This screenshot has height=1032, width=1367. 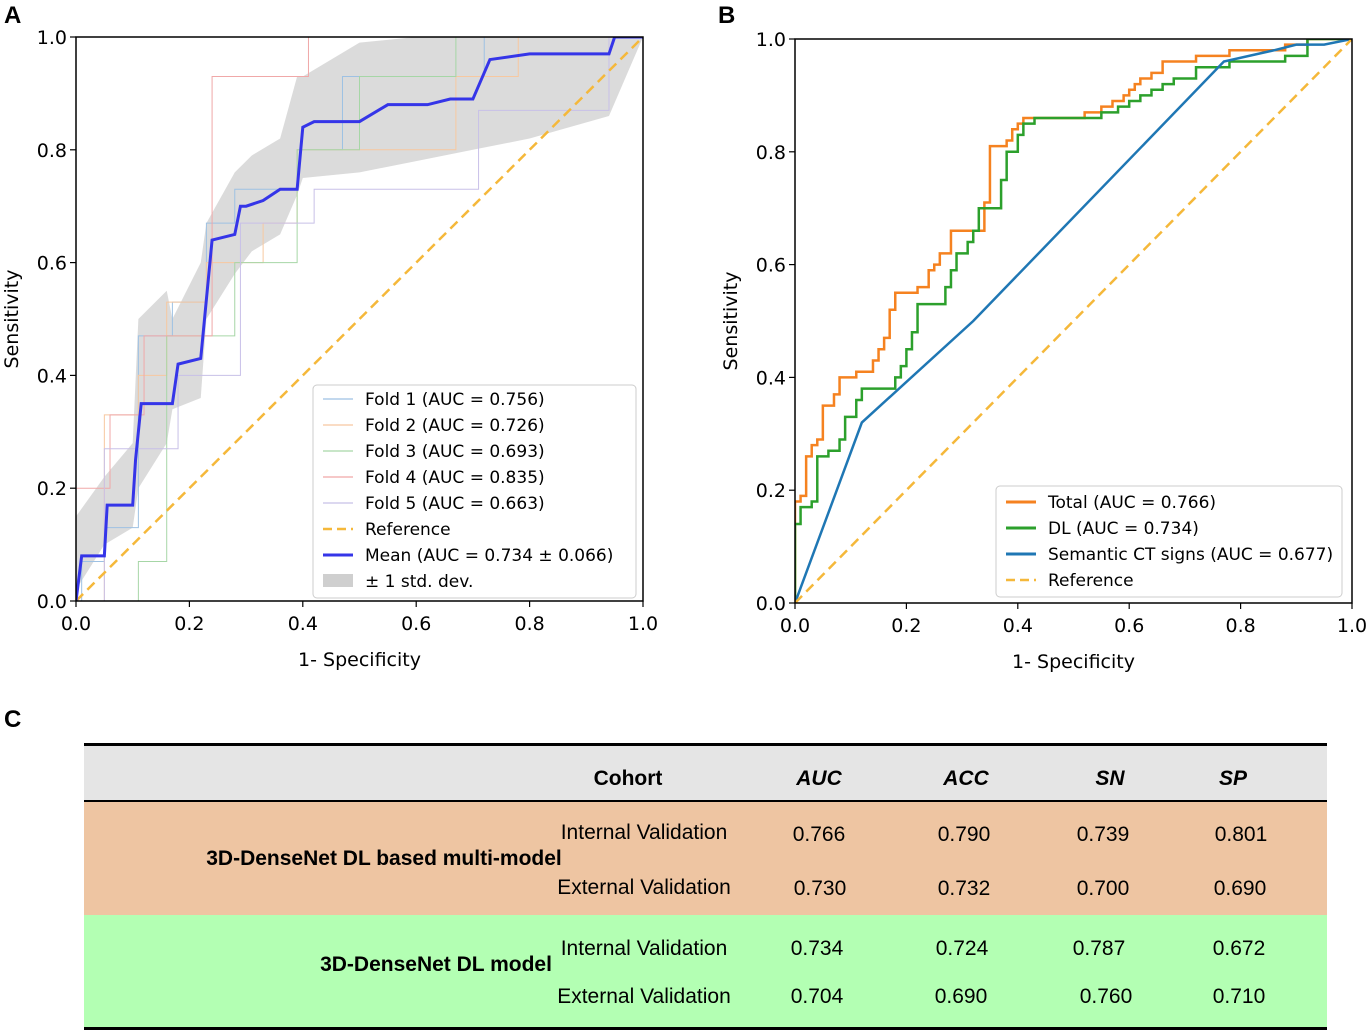 What do you see at coordinates (436, 964) in the screenshot?
I see `model-name: 3D-DenseNet DL model` at bounding box center [436, 964].